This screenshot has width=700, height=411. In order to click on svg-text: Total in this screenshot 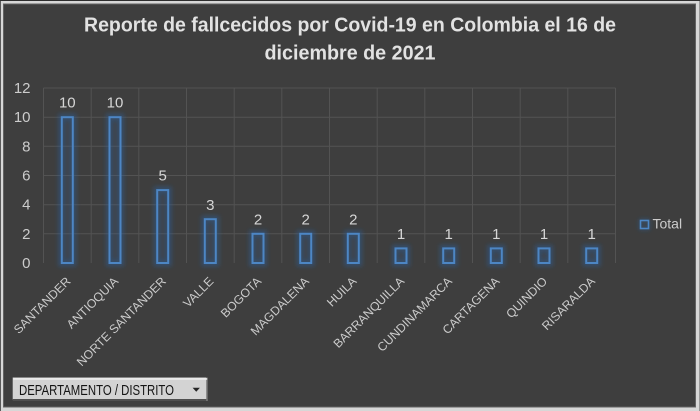, I will do `click(668, 224)`.